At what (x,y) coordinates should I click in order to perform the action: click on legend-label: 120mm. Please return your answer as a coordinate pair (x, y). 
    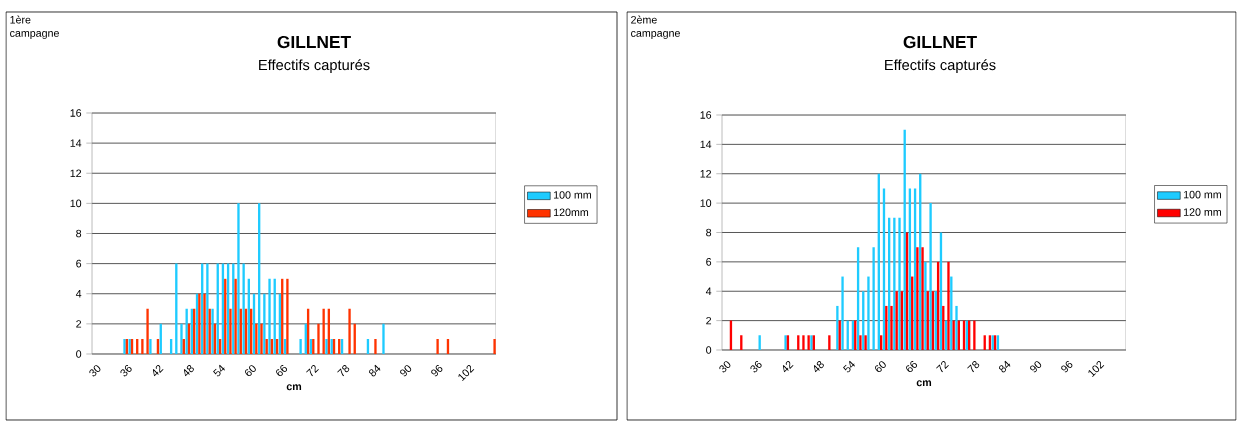
    Looking at the image, I should click on (571, 212).